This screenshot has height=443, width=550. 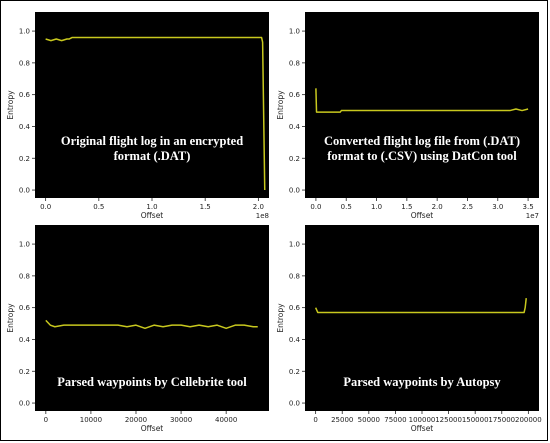 I want to click on x-tick-label: 40000, so click(x=226, y=420).